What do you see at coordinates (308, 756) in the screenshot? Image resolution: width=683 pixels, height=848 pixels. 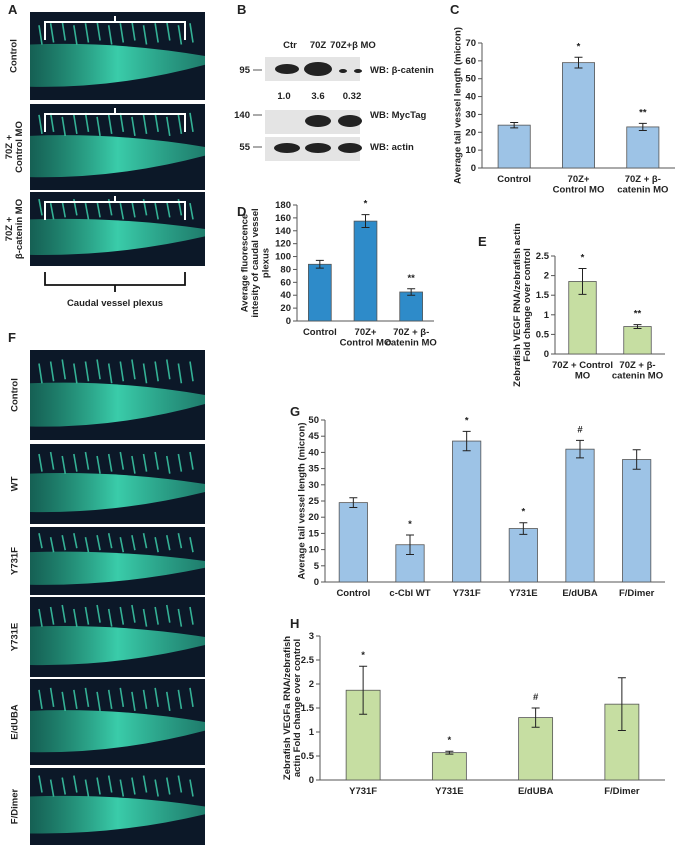 I see `y-tick-label: 0.5` at bounding box center [308, 756].